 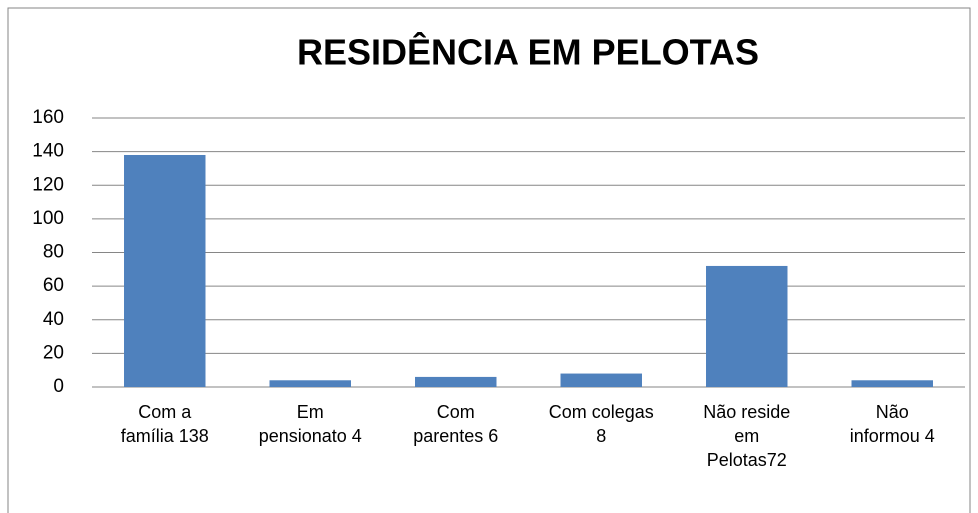 I want to click on chart-title: RESIDÊNCIA EM PELOTAS, so click(x=528, y=52).